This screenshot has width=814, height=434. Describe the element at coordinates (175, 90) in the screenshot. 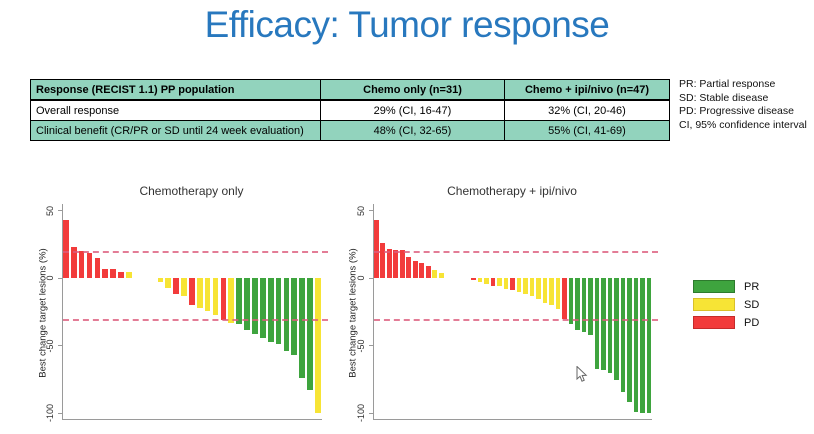

I see `table-header-population: Response (RECIST 1.1) PP population` at that location.